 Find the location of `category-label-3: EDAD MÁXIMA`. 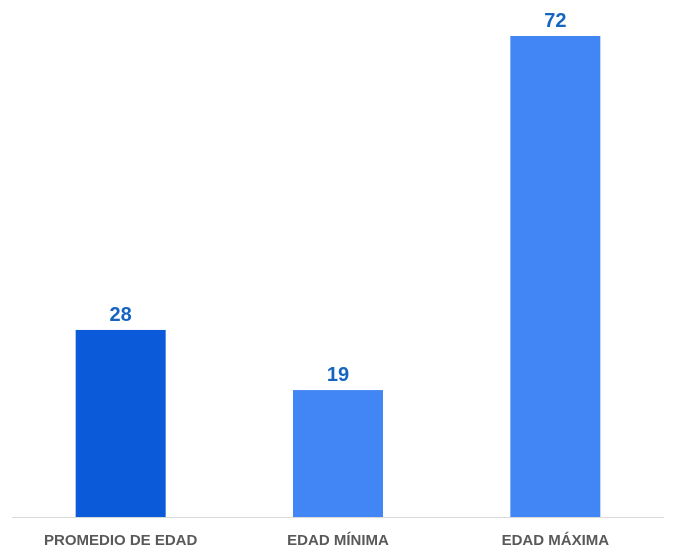

category-label-3: EDAD MÁXIMA is located at coordinates (556, 540).